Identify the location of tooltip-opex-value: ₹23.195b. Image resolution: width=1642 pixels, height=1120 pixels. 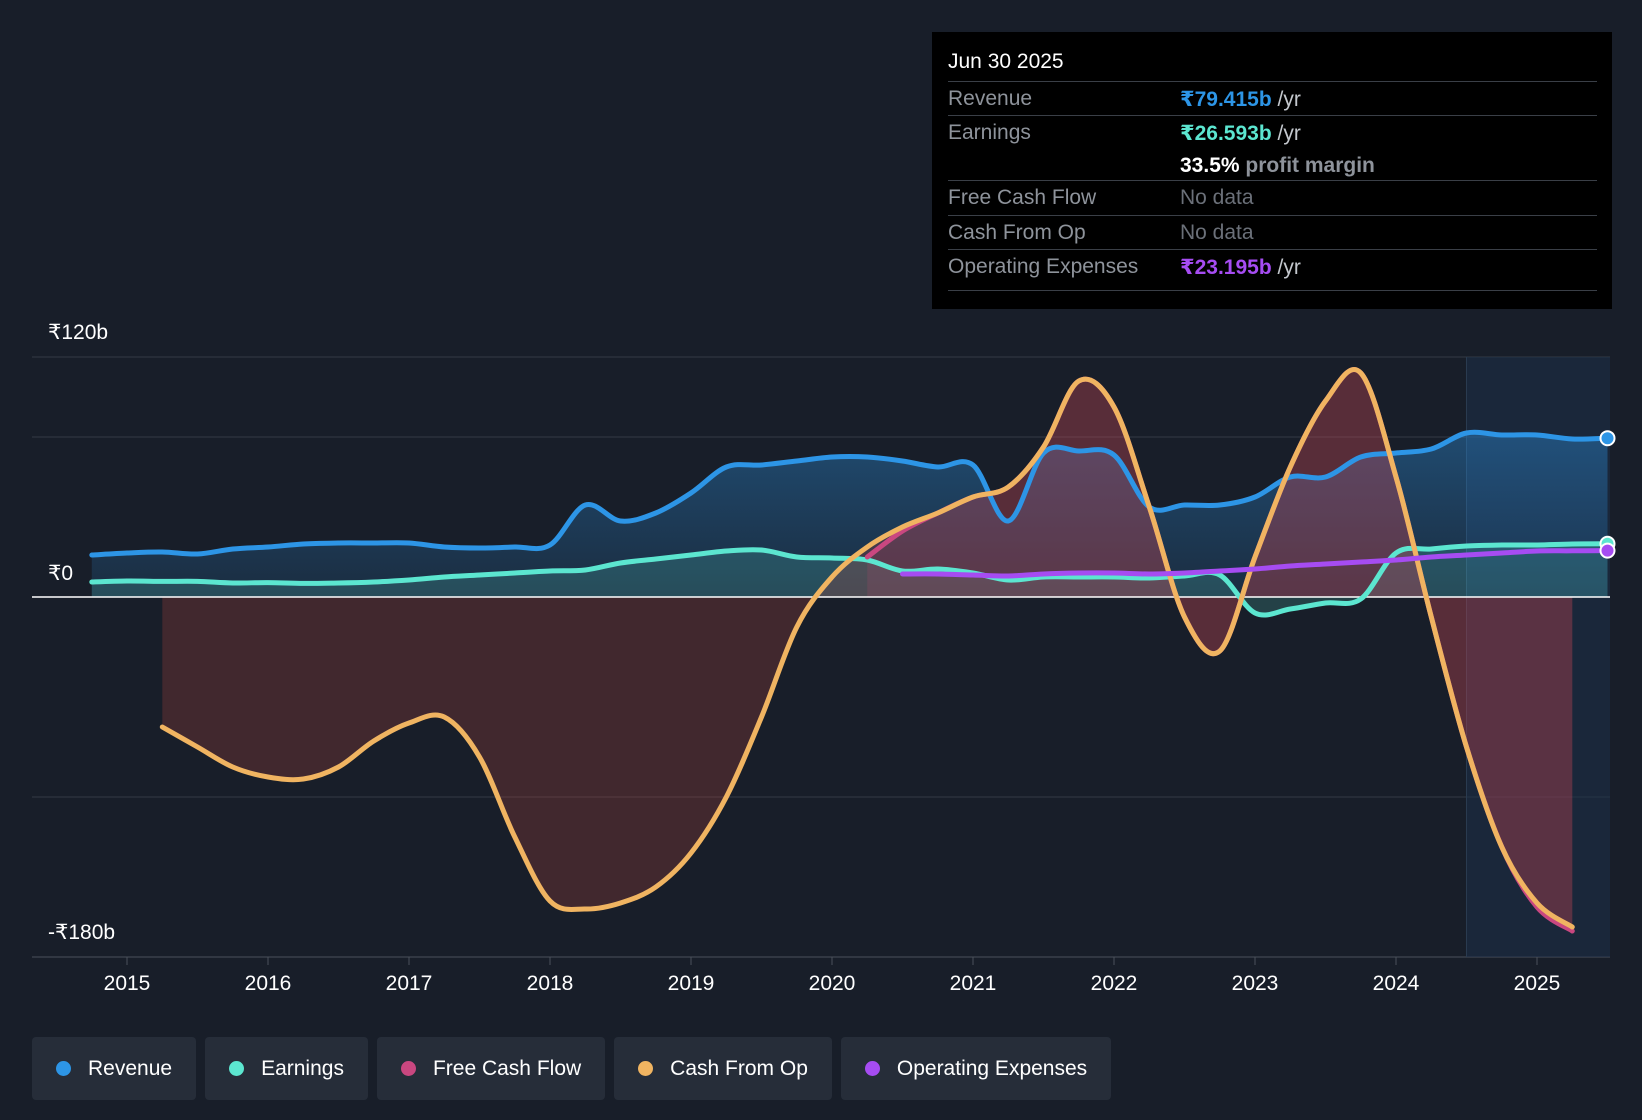
(1226, 267).